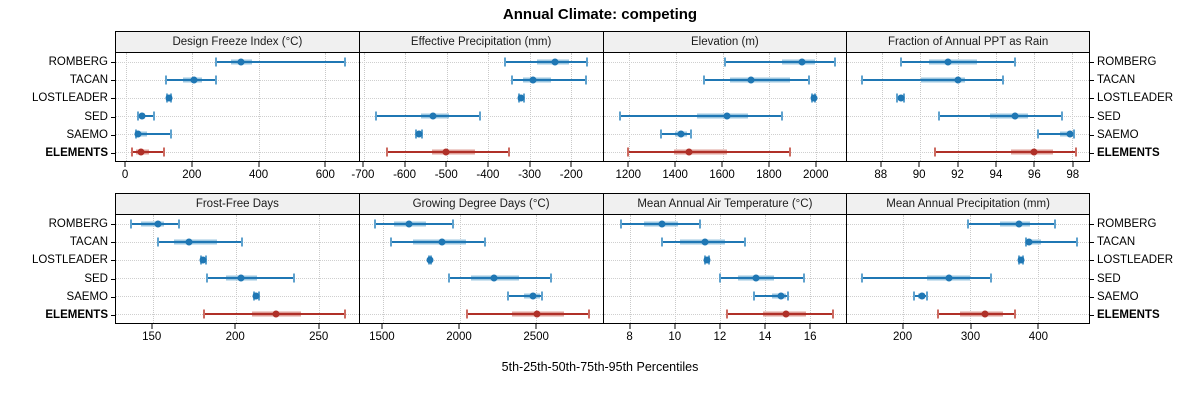 Image resolution: width=1200 pixels, height=400 pixels. I want to click on row-label-elements: ELEMENTS, so click(57, 153).